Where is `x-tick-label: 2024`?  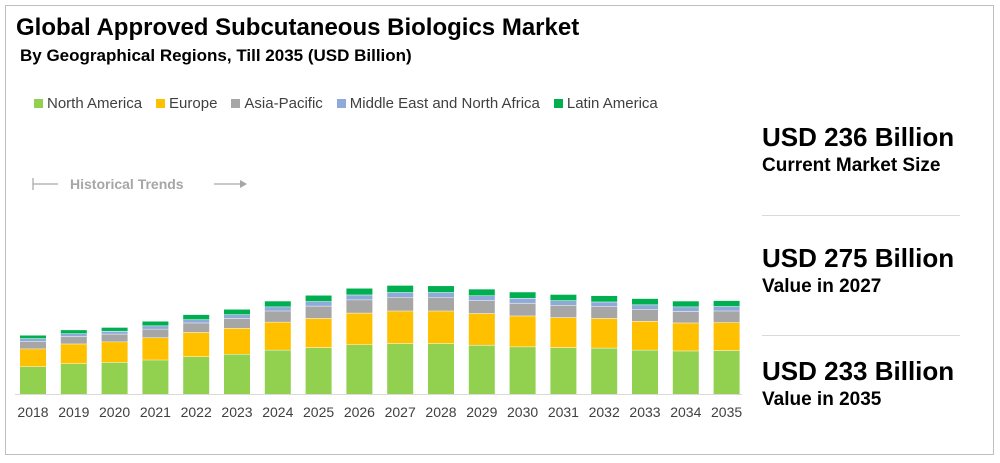 x-tick-label: 2024 is located at coordinates (277, 412).